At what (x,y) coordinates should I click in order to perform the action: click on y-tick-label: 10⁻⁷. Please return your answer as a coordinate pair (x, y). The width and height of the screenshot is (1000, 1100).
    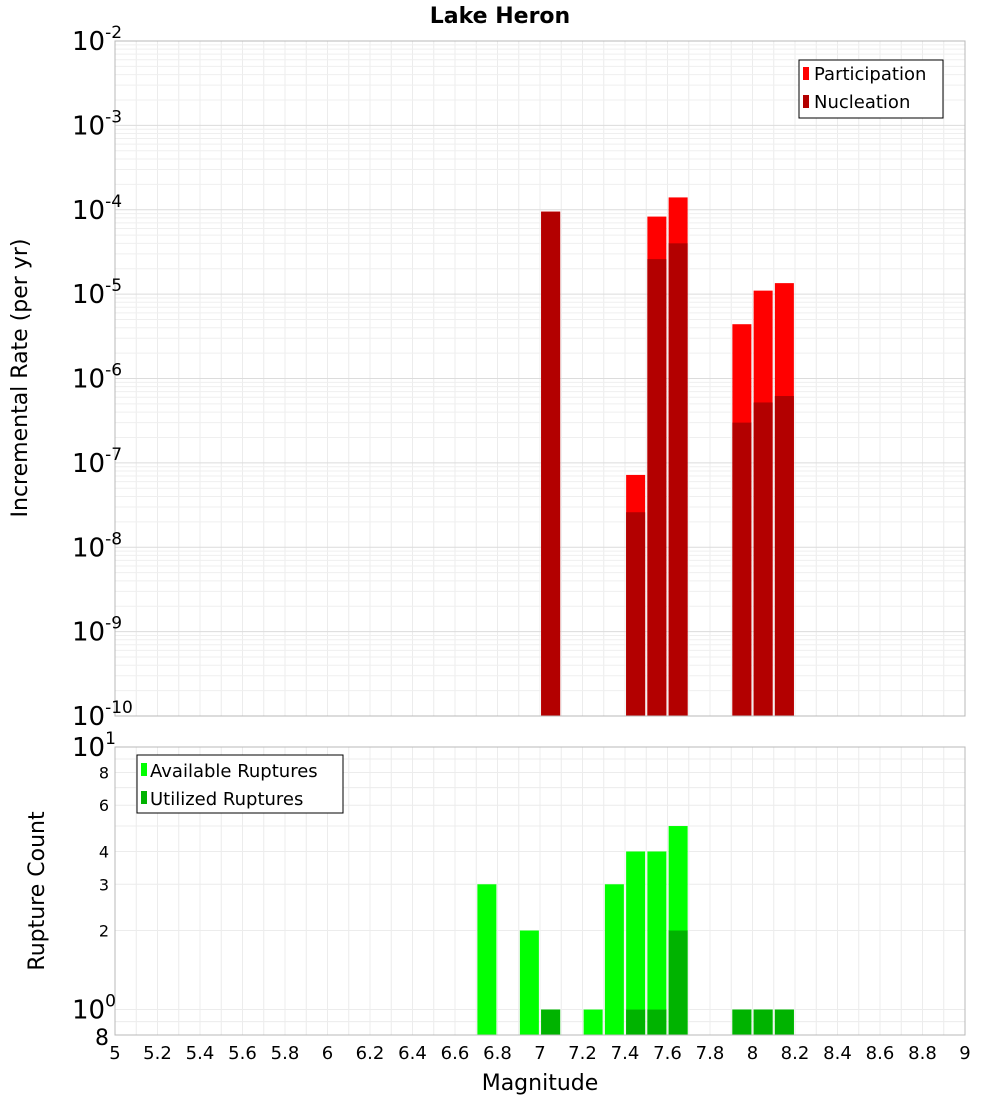
    Looking at the image, I should click on (97, 462).